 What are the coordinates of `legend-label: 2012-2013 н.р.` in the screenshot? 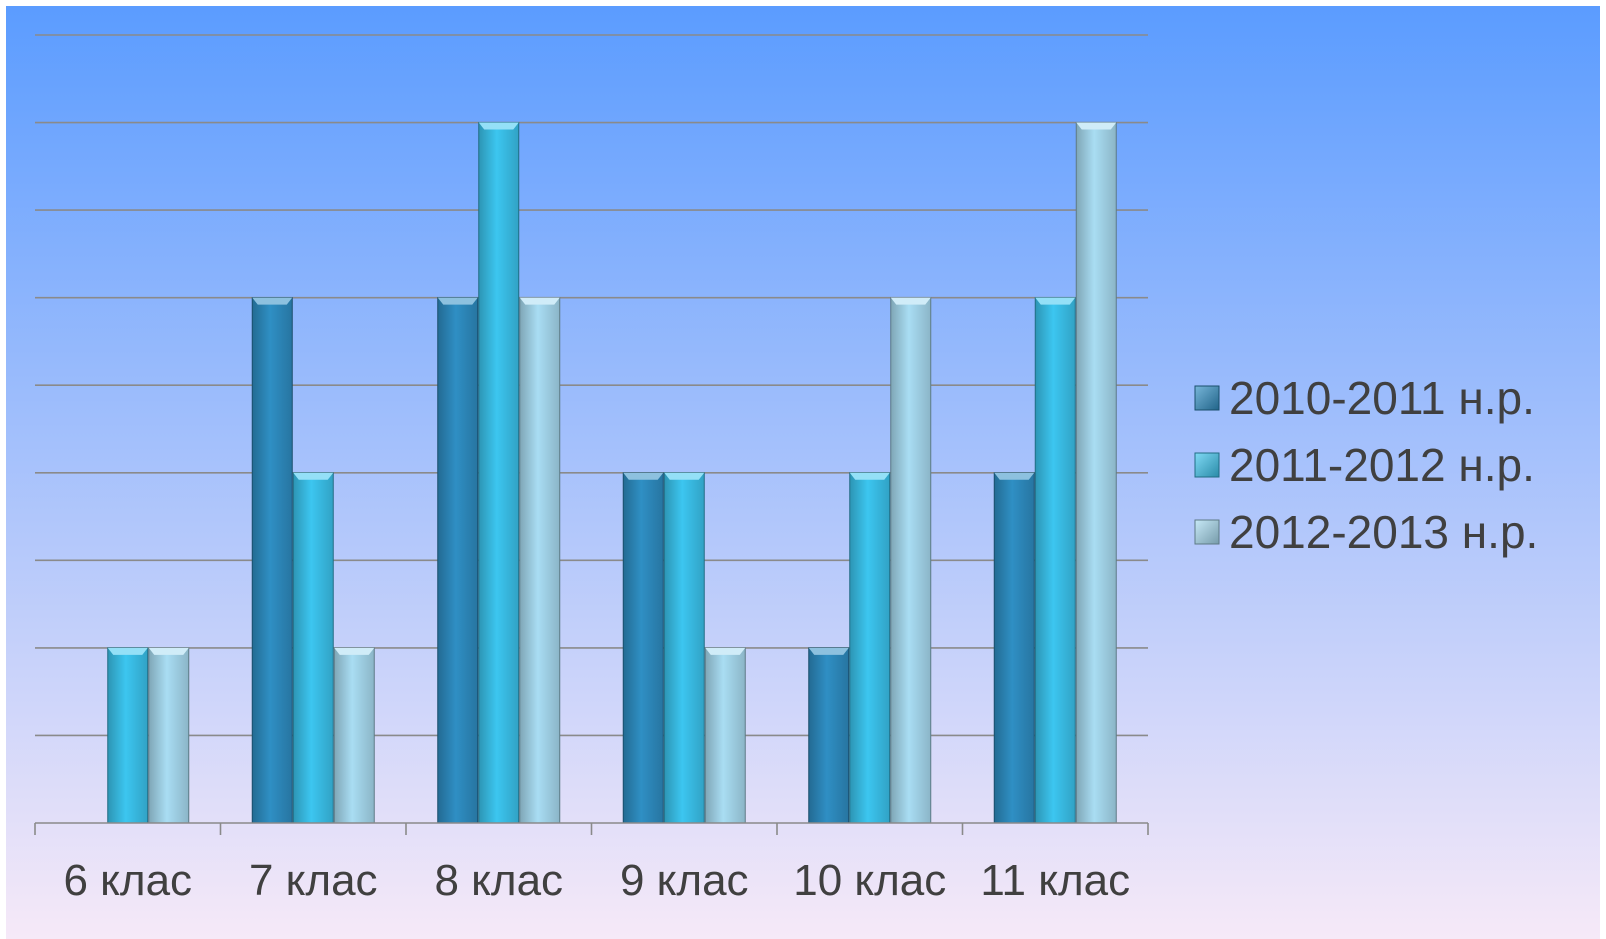 It's located at (1383, 532).